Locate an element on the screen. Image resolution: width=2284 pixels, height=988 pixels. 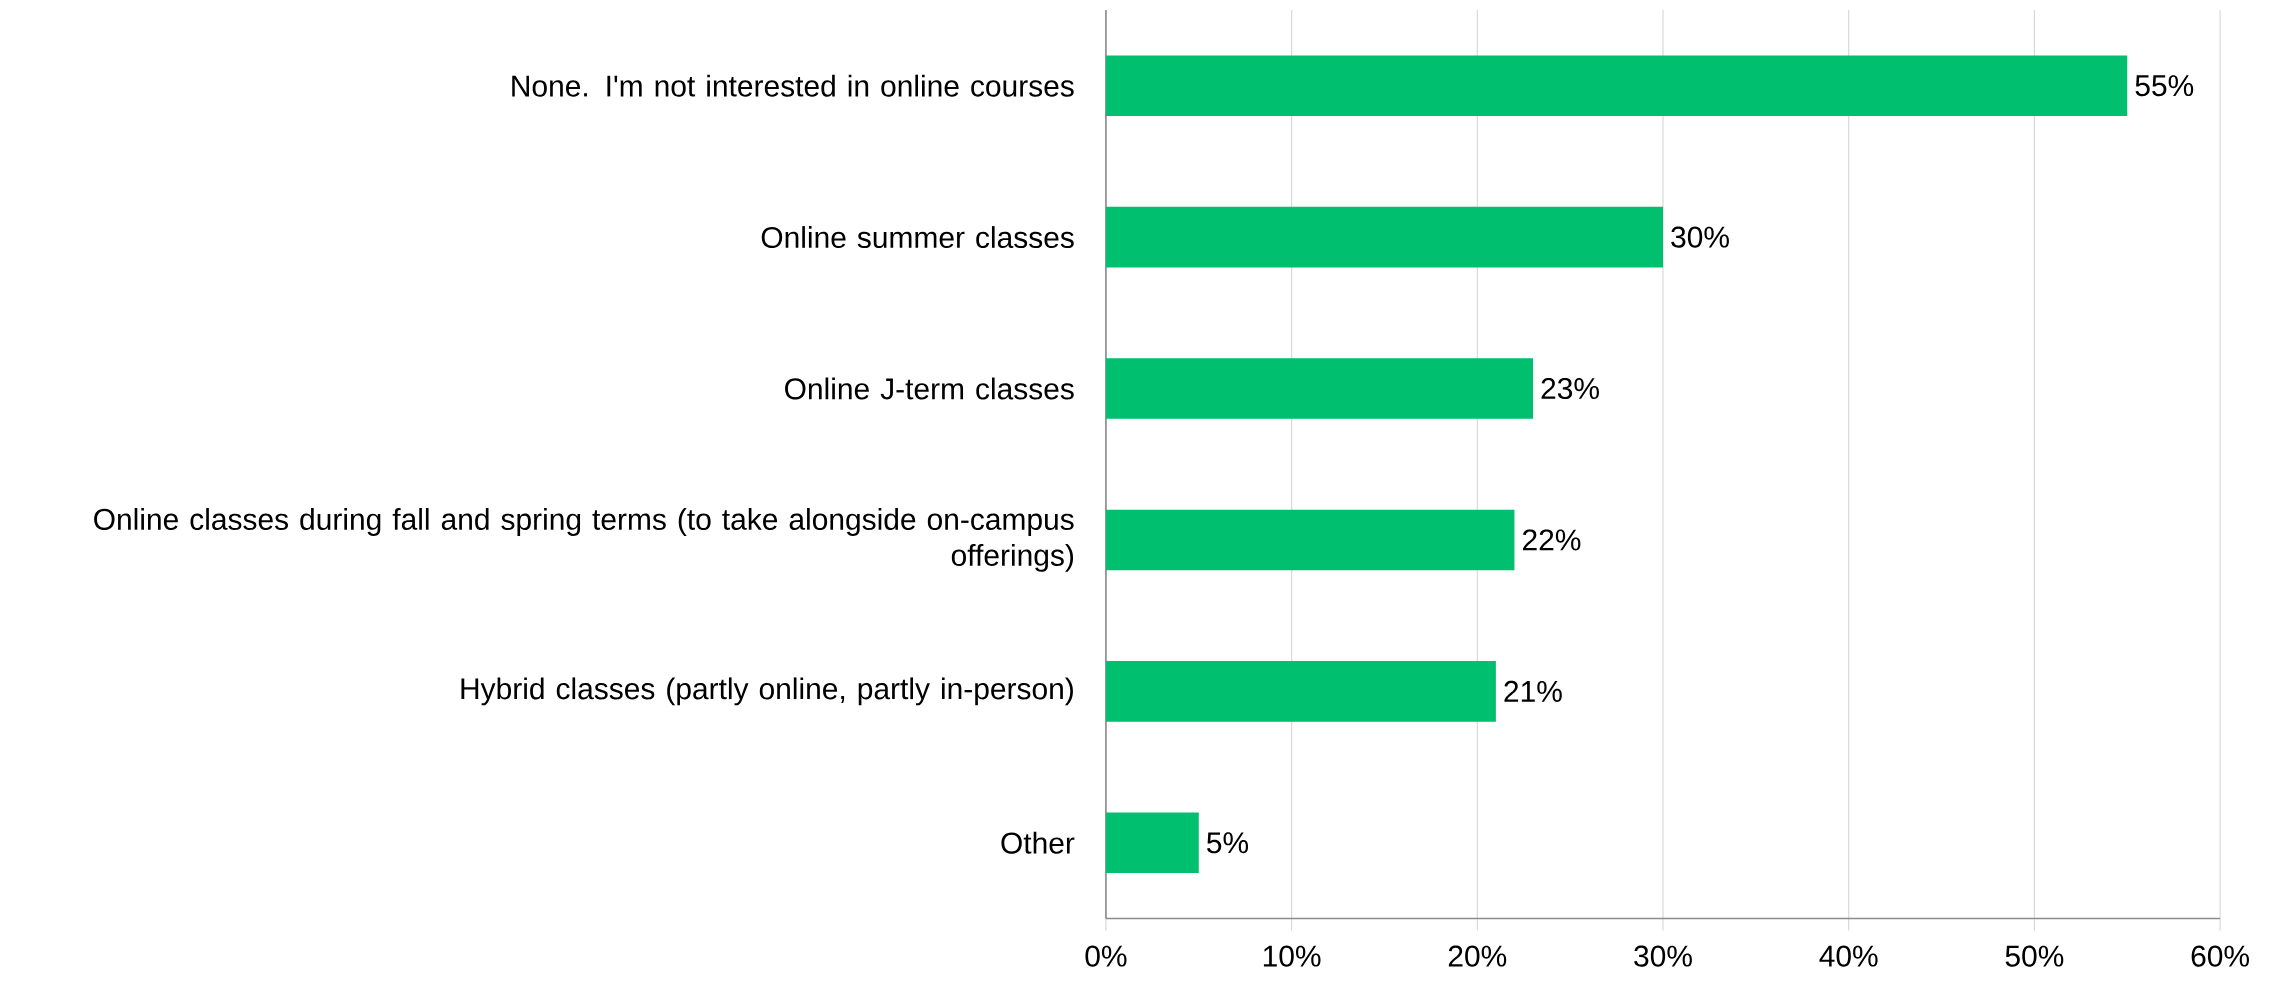
data-label: 21% is located at coordinates (1533, 691).